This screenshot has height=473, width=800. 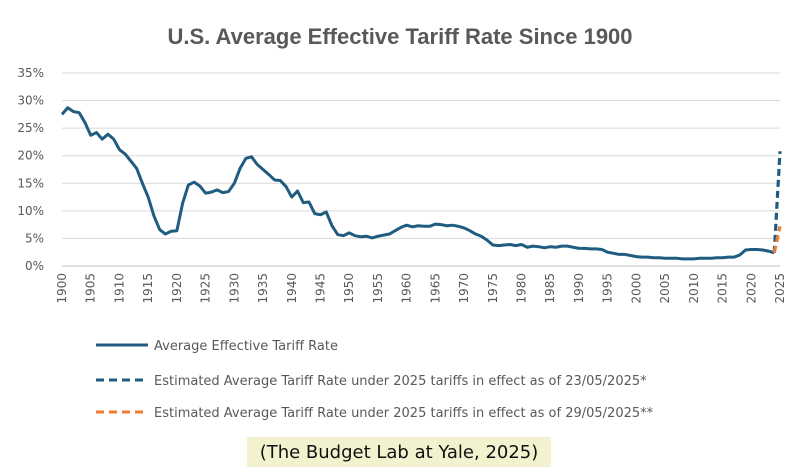 What do you see at coordinates (62, 288) in the screenshot?
I see `x-tick-label: 1900` at bounding box center [62, 288].